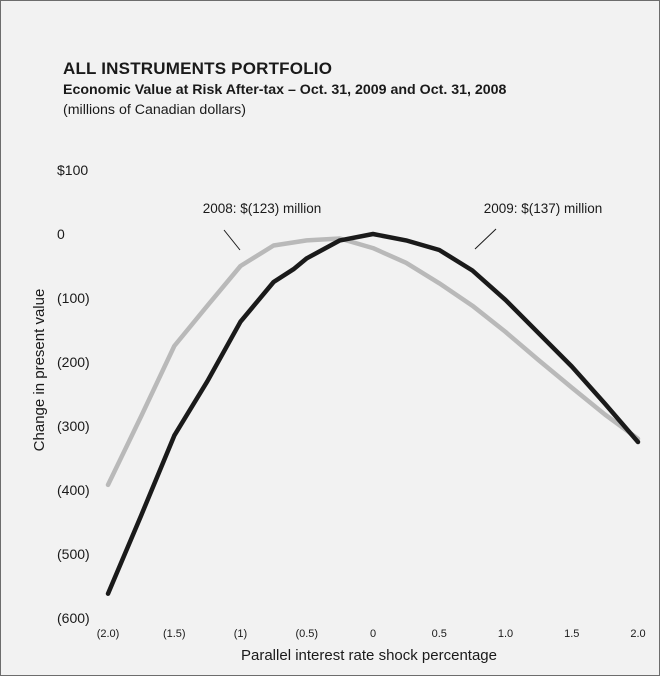  Describe the element at coordinates (73, 426) in the screenshot. I see `y-tick-label: (300)` at that location.